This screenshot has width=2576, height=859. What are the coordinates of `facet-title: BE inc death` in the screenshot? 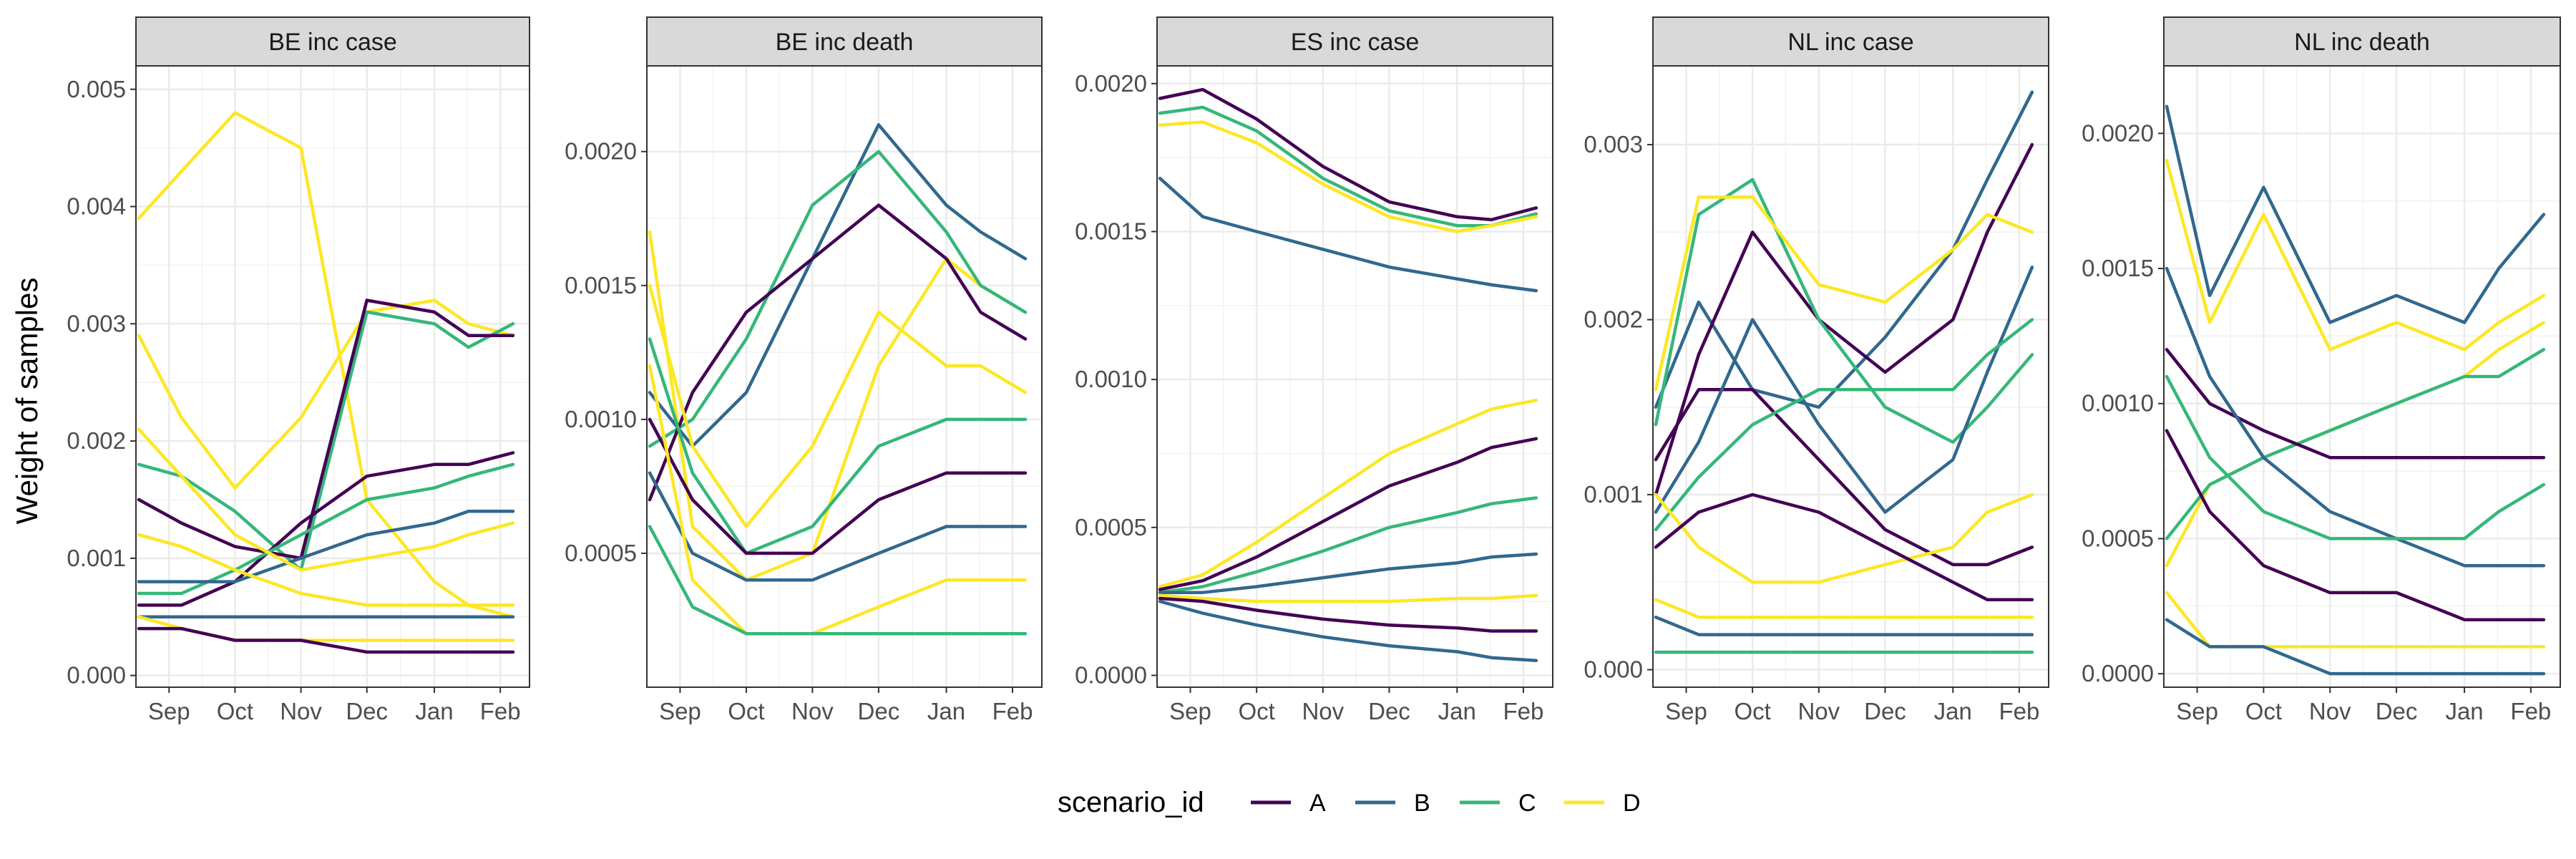 It's located at (845, 42).